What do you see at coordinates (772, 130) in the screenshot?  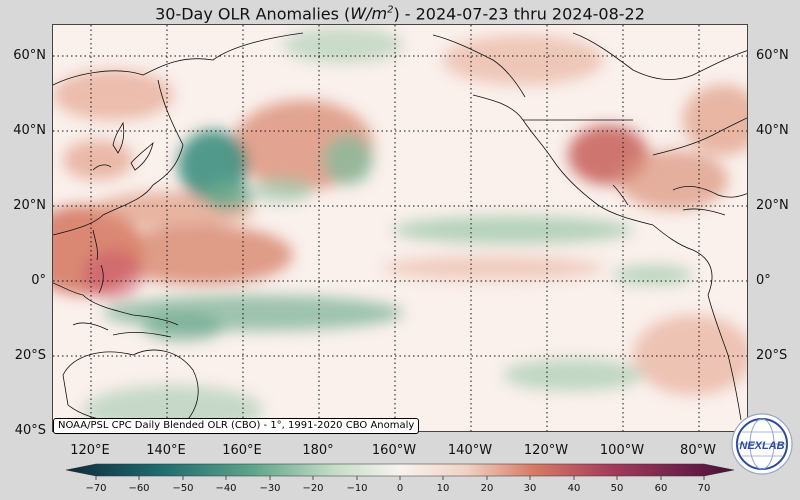 I see `lat-label-40n-right: 40°N` at bounding box center [772, 130].